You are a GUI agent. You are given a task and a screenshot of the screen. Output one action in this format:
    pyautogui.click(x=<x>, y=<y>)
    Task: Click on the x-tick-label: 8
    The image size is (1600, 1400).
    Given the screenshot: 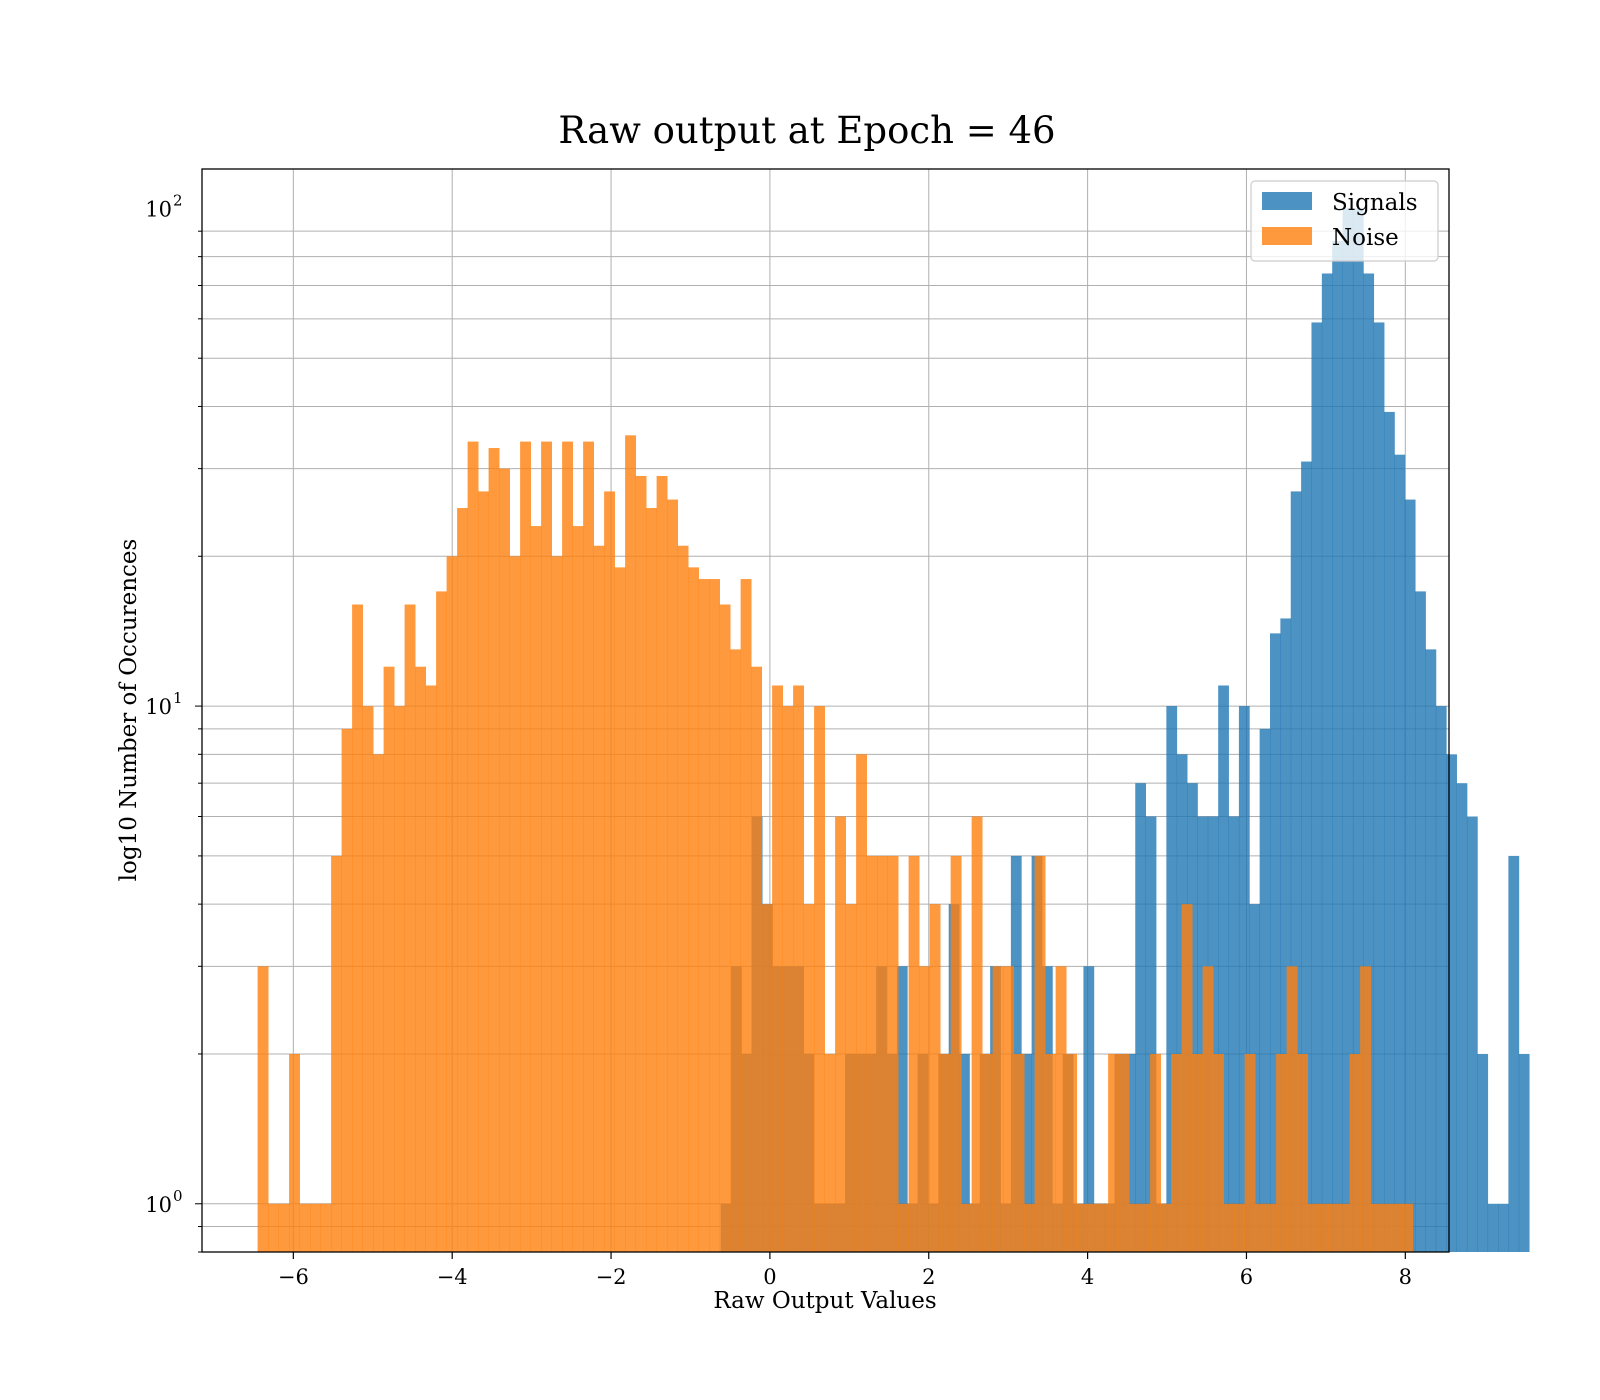 What is the action you would take?
    pyautogui.click(x=1405, y=1277)
    